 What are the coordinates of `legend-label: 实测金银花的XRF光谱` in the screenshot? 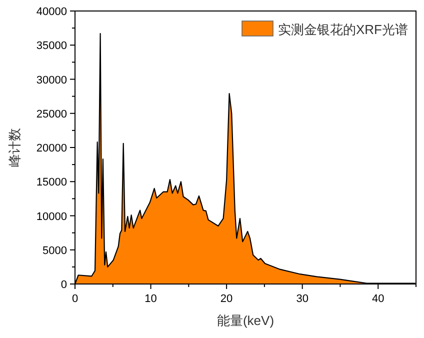 It's located at (343, 29).